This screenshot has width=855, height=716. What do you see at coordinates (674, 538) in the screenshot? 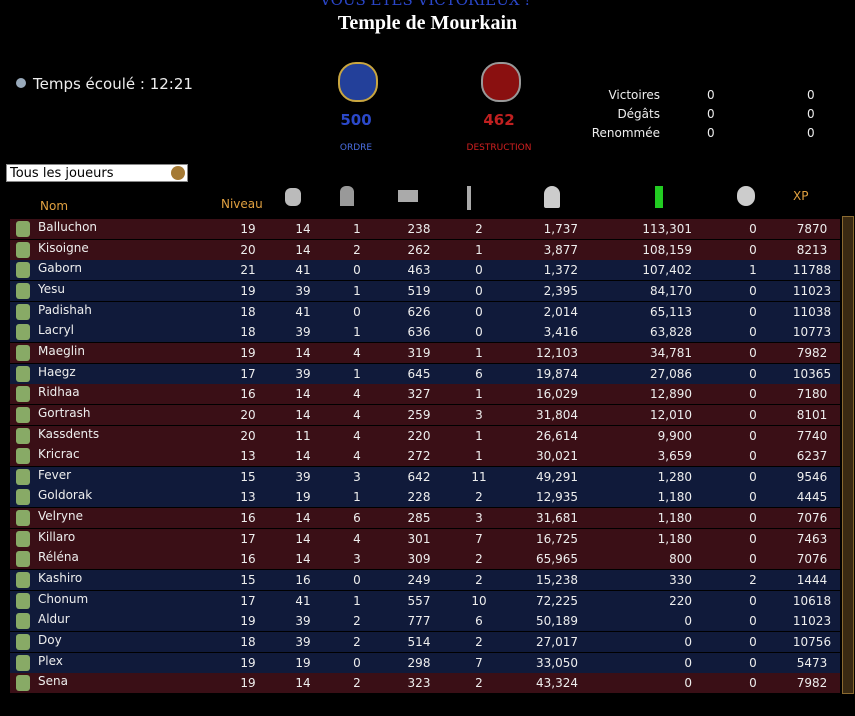
I see `stat-cell: 1,180` at bounding box center [674, 538].